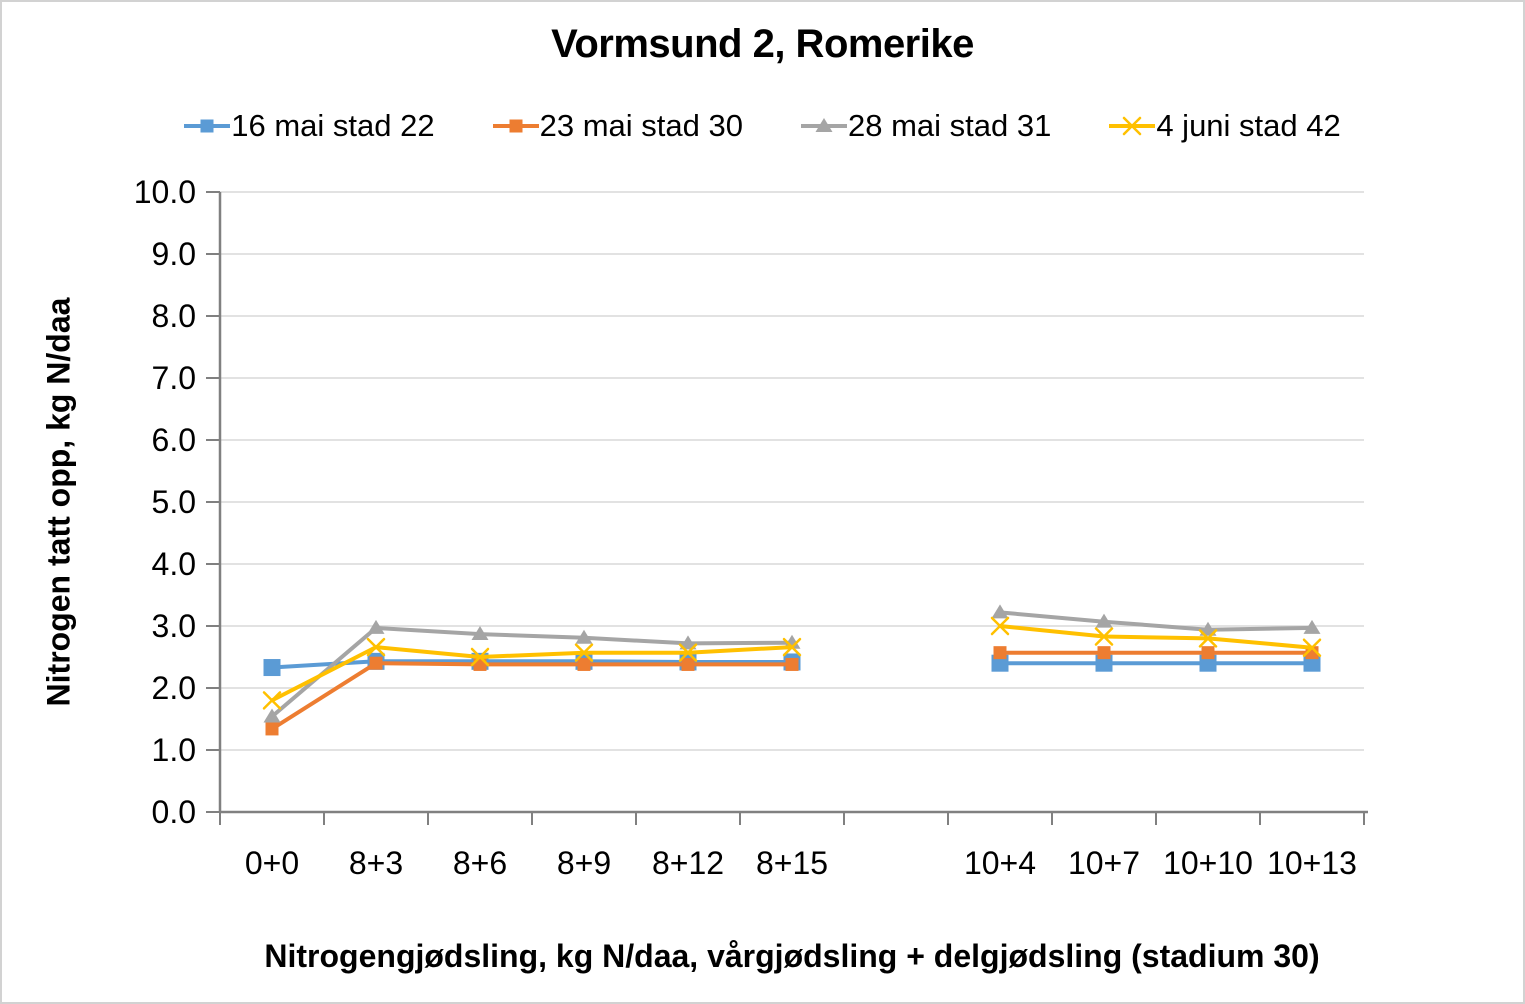 Image resolution: width=1525 pixels, height=1004 pixels. What do you see at coordinates (333, 125) in the screenshot?
I see `legend-label: 16 mai stad 22` at bounding box center [333, 125].